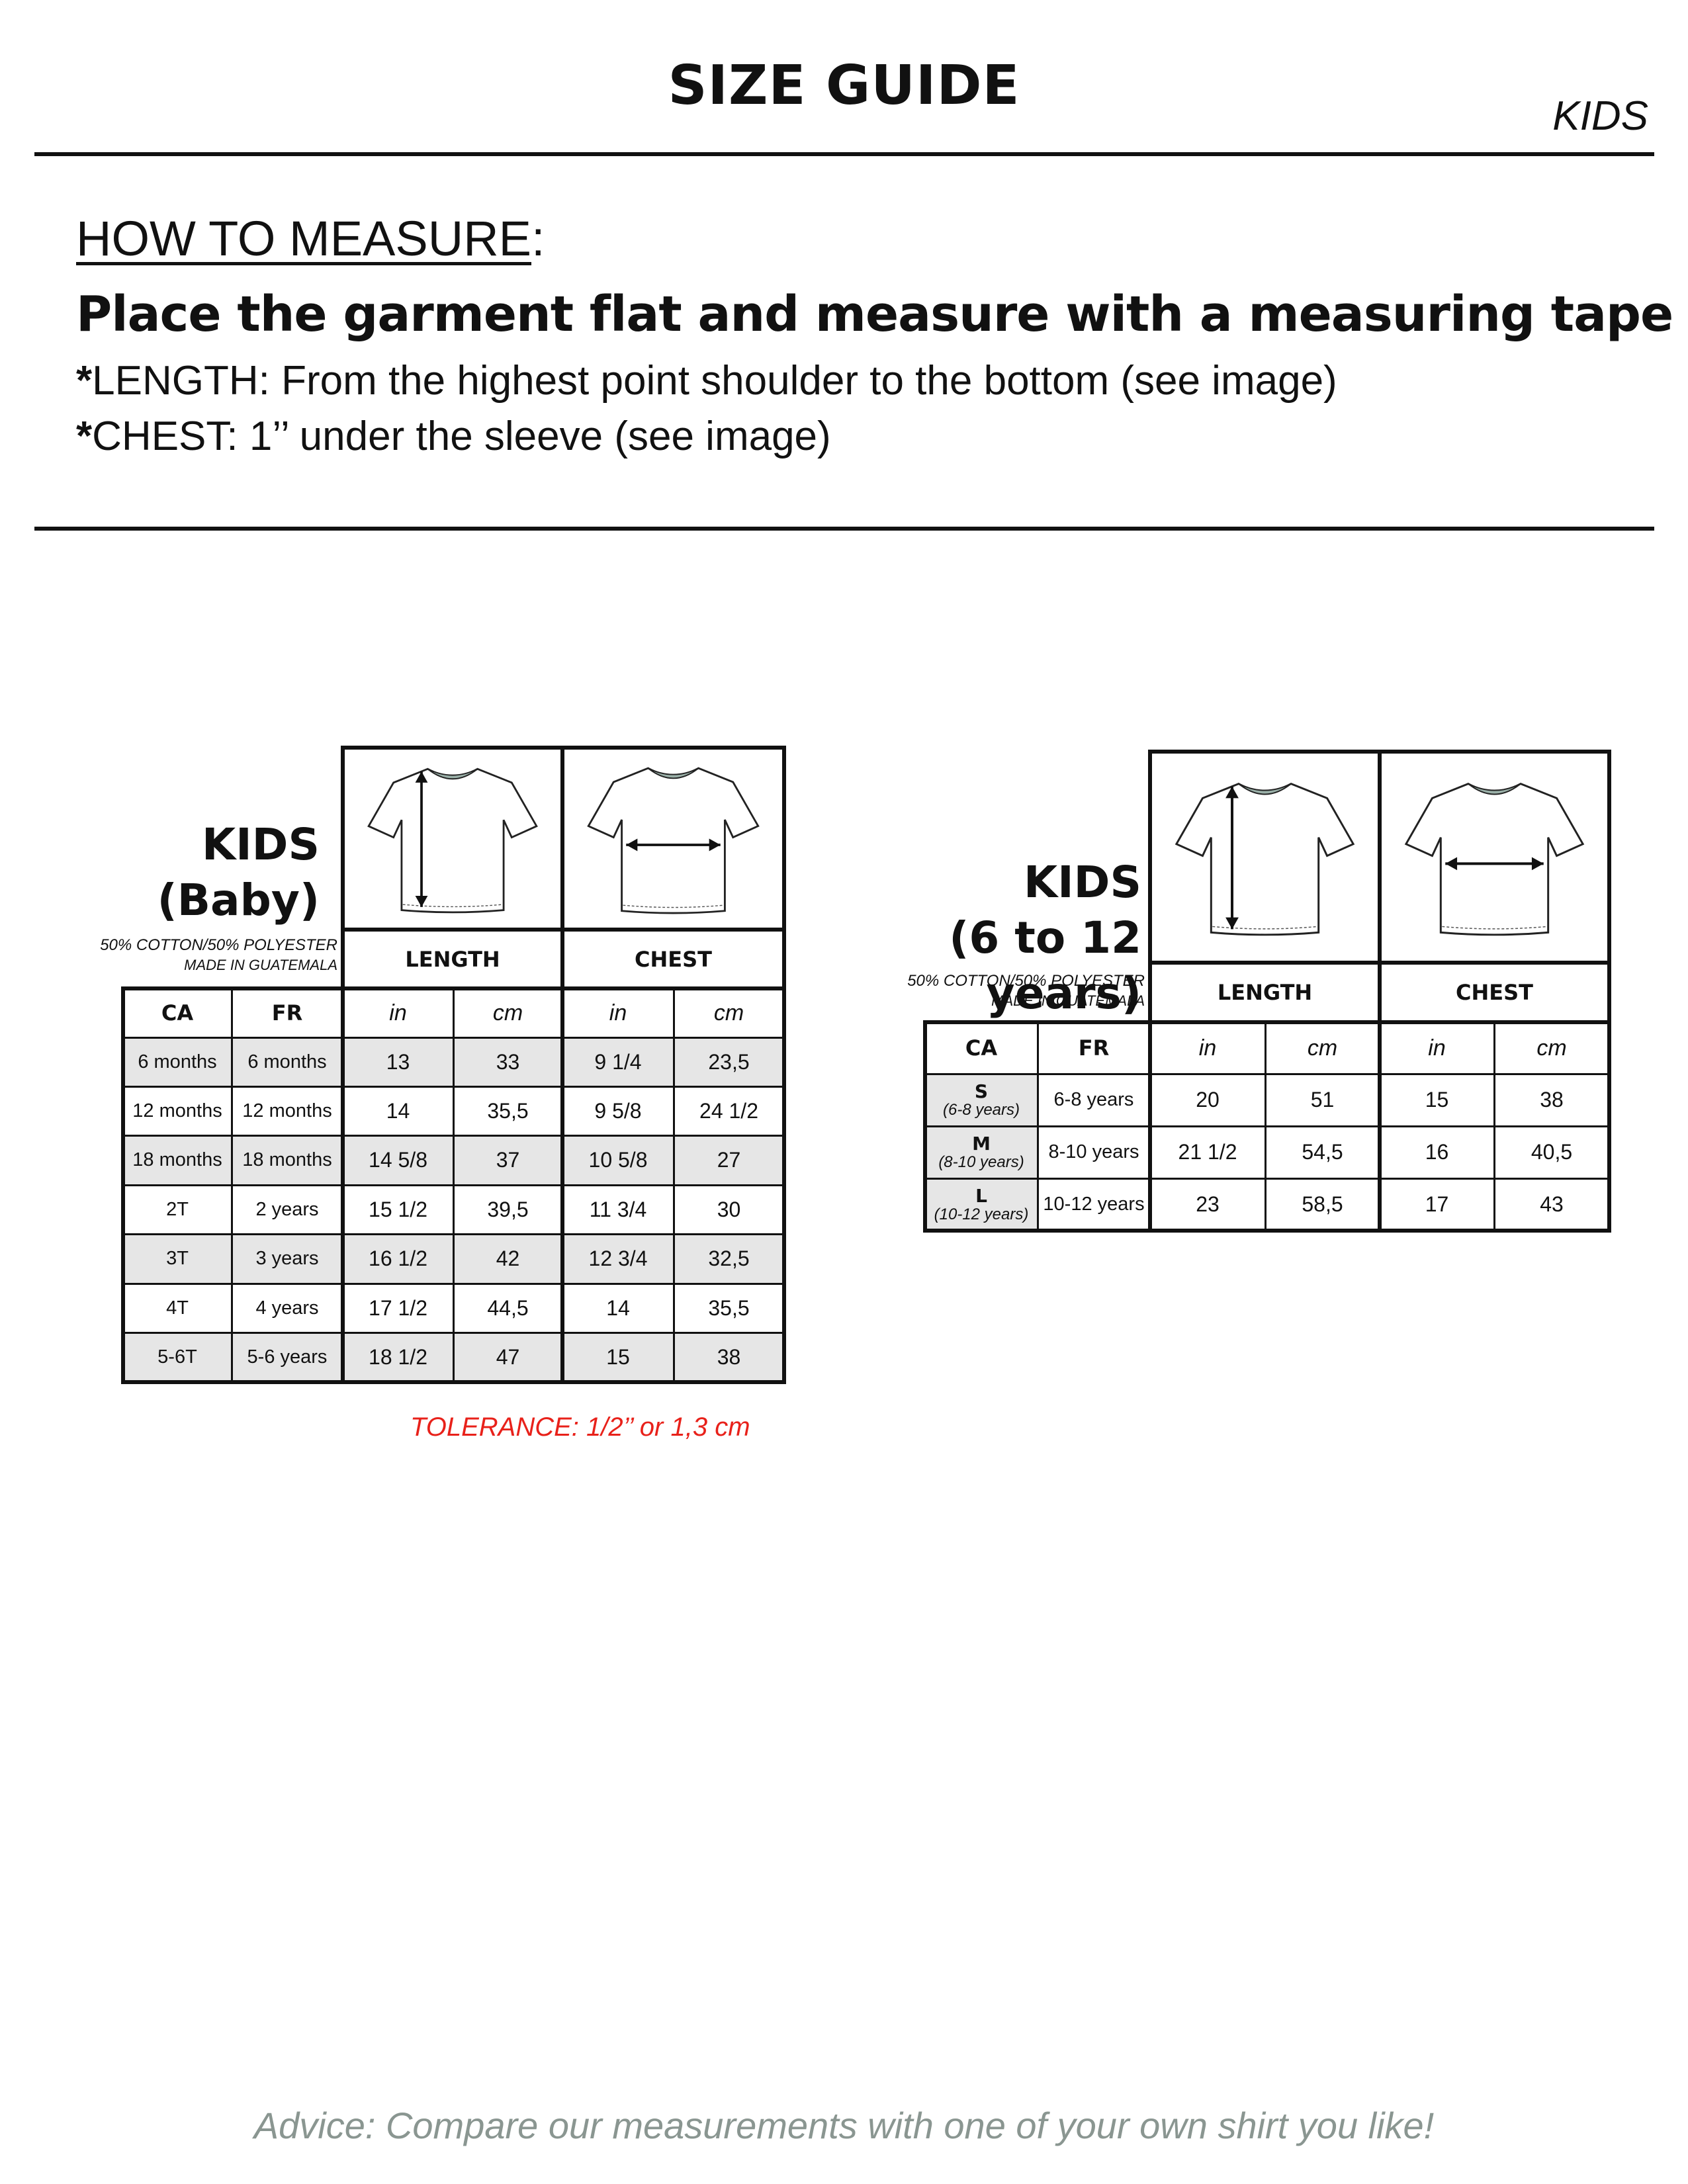 This screenshot has width=1688, height=2184. I want to click on chest-instruction: *CHEST: 1’’ under the sleeve (see image), so click(453, 436).